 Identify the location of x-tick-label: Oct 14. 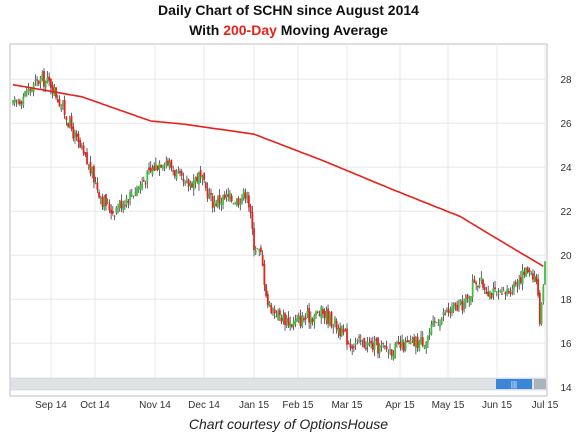
(95, 405).